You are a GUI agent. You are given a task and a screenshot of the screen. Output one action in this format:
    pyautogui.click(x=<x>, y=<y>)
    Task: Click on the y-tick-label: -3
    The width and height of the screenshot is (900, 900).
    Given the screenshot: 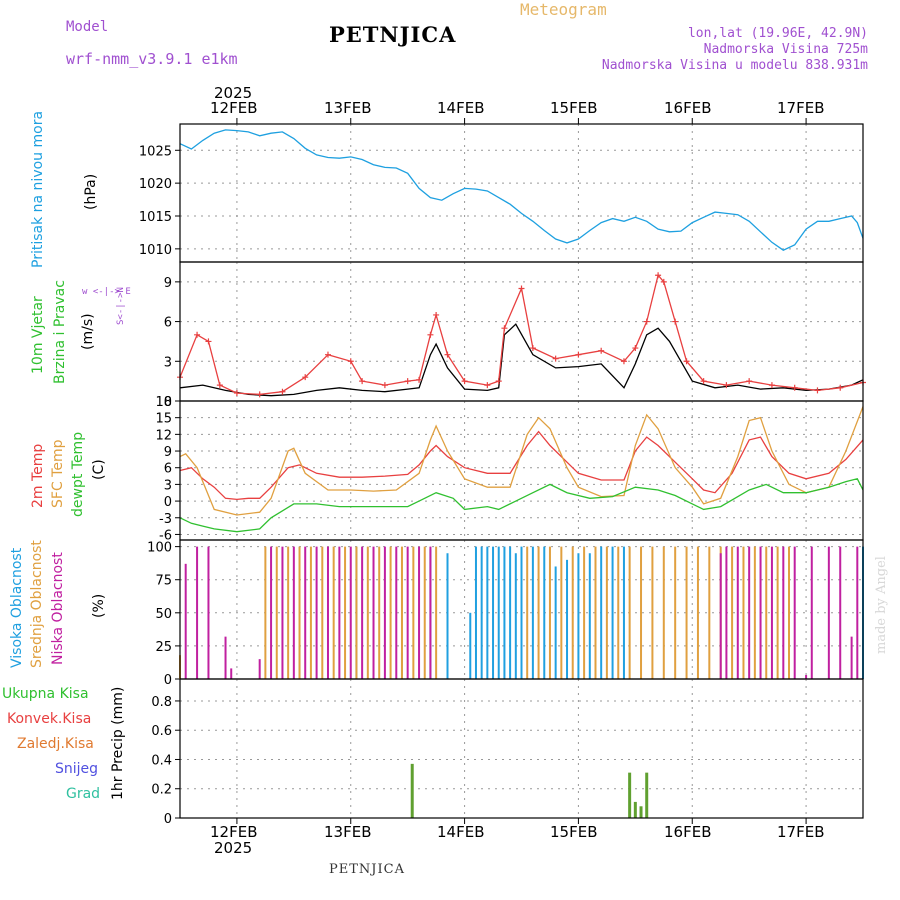 What is the action you would take?
    pyautogui.click(x=165, y=519)
    